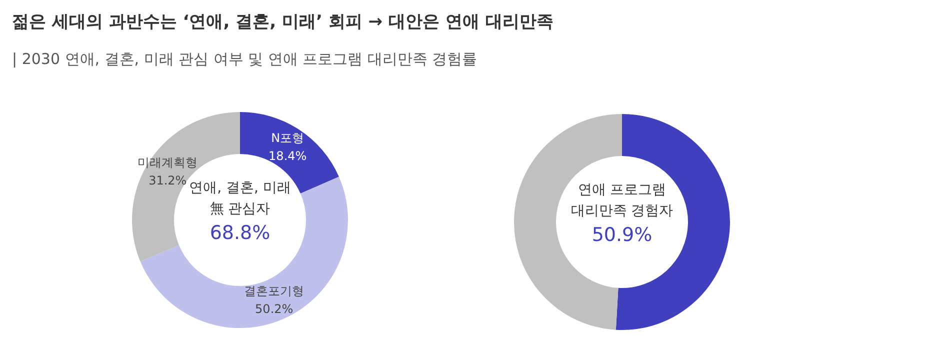 This screenshot has width=940, height=339. I want to click on slice-label: N포형, so click(287, 138).